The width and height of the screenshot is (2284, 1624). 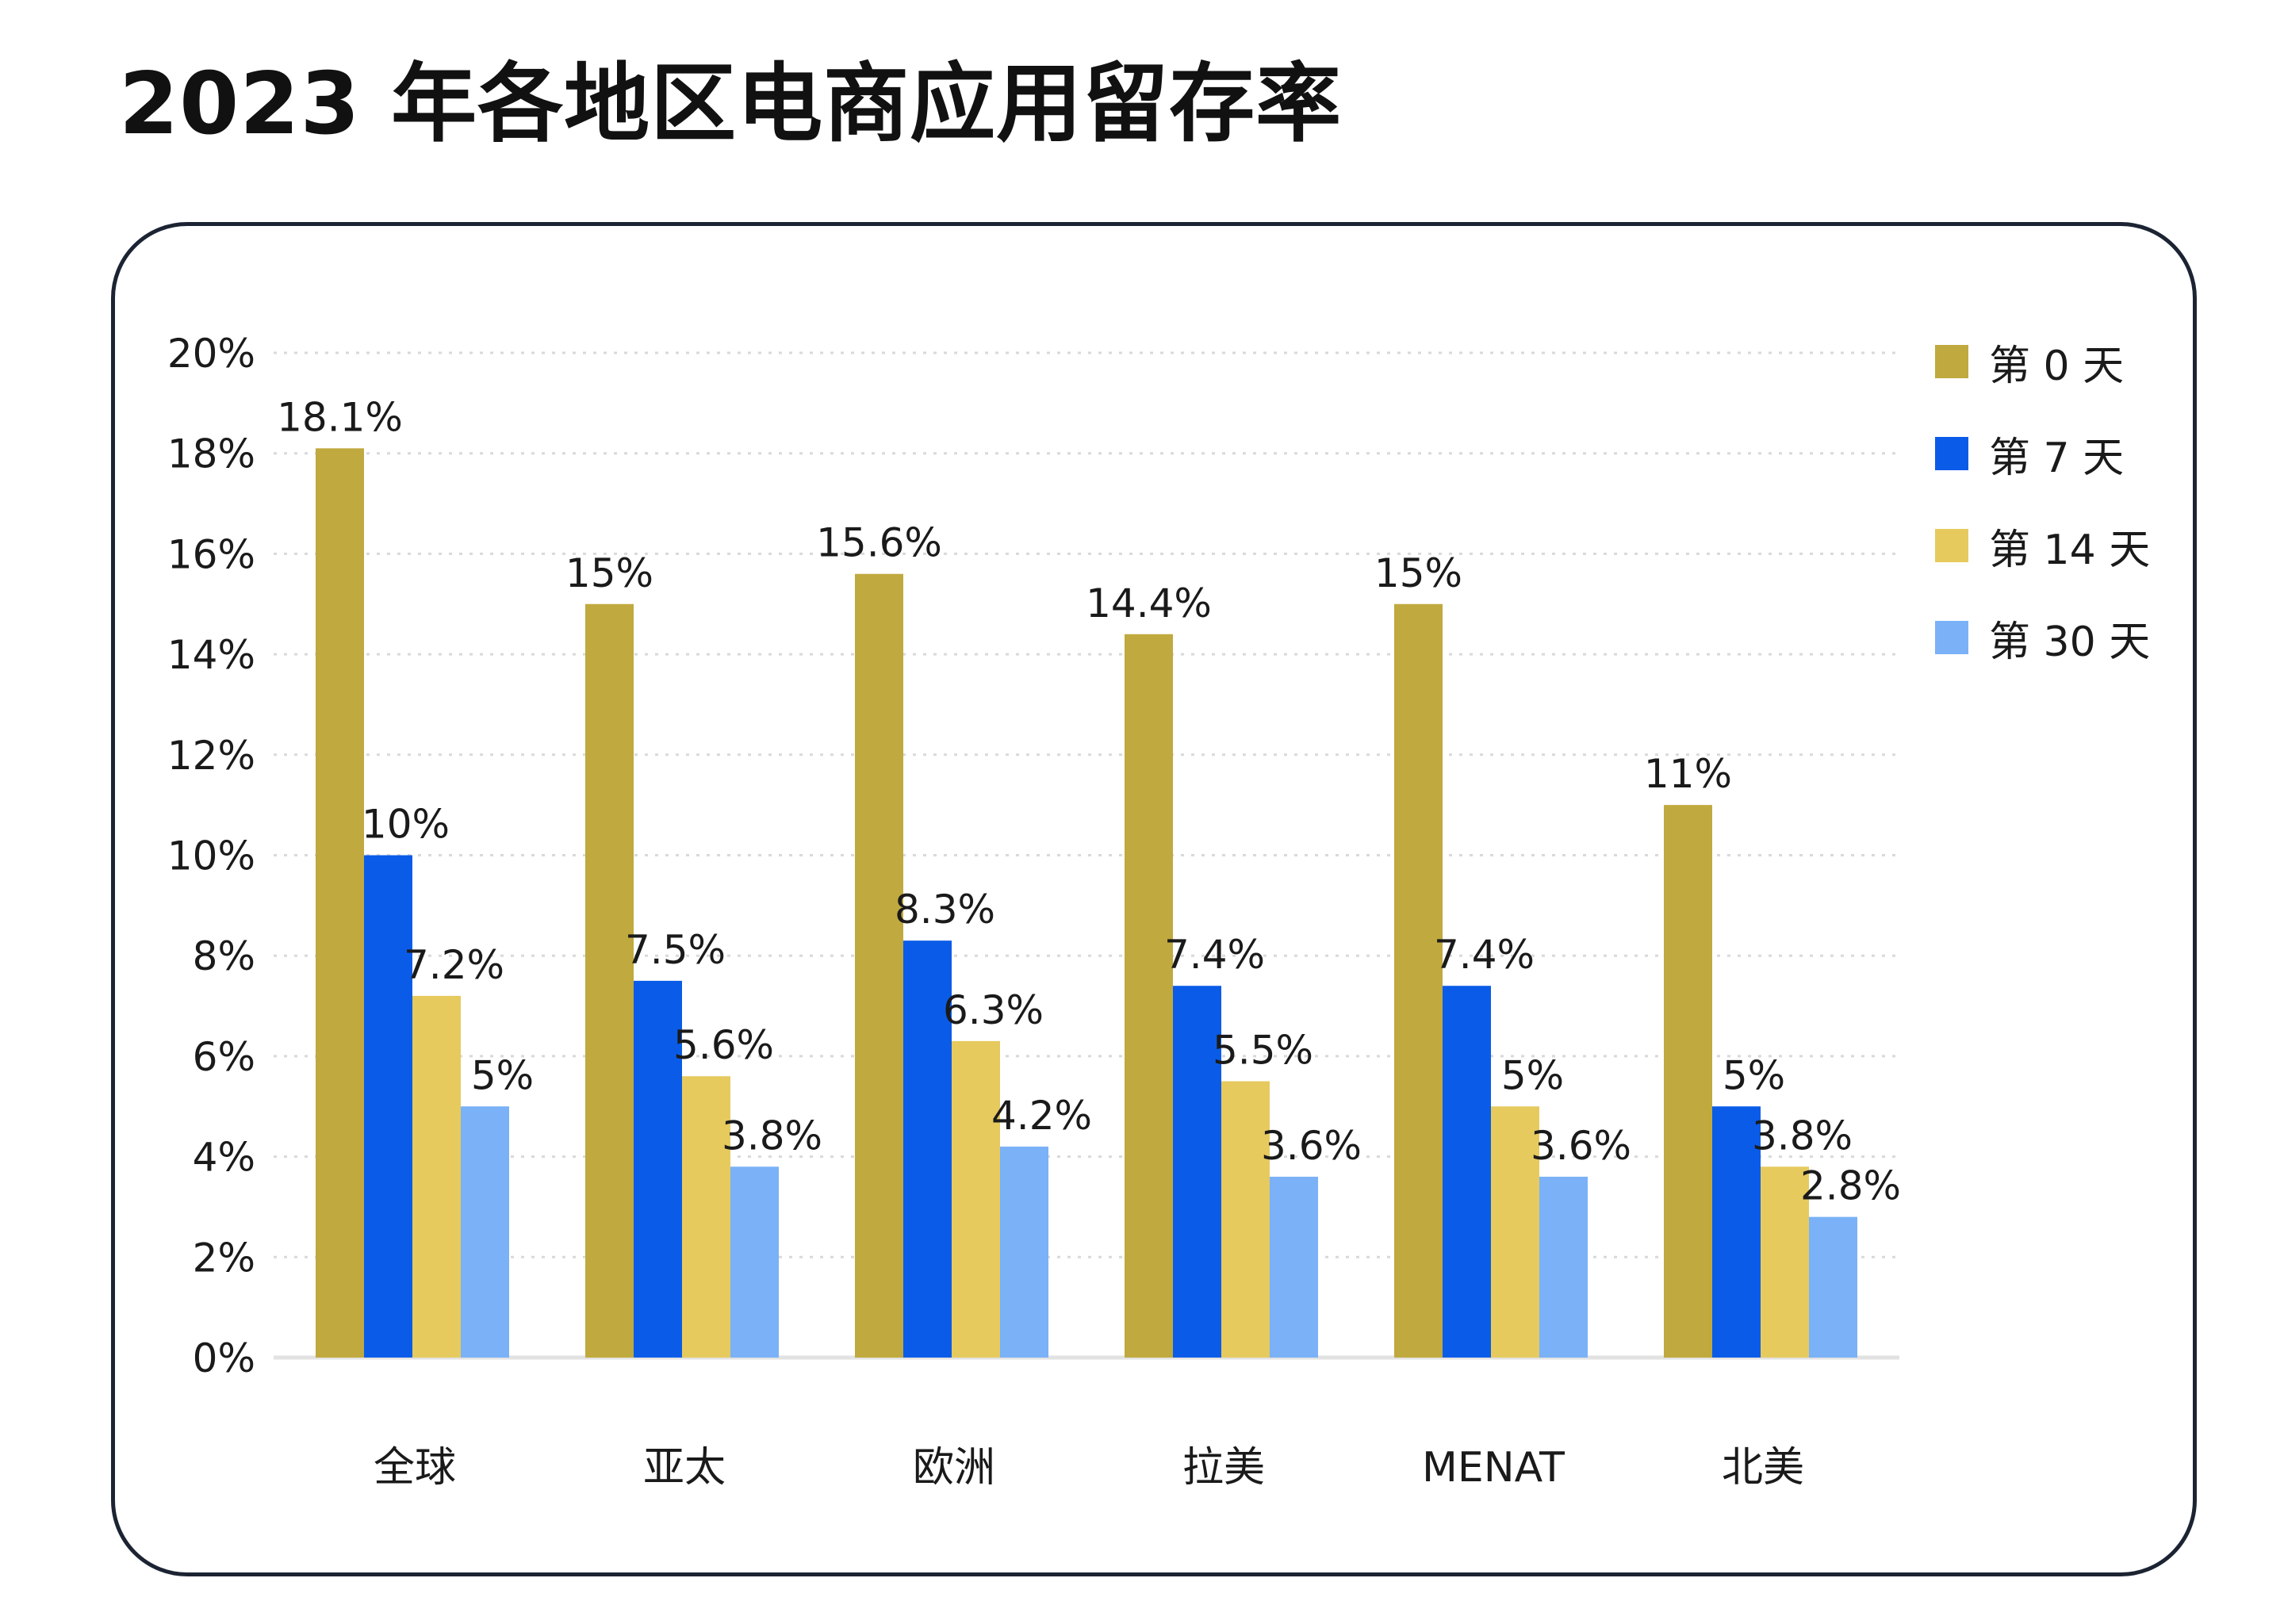 I want to click on data-label: 14.4%, so click(x=1149, y=603).